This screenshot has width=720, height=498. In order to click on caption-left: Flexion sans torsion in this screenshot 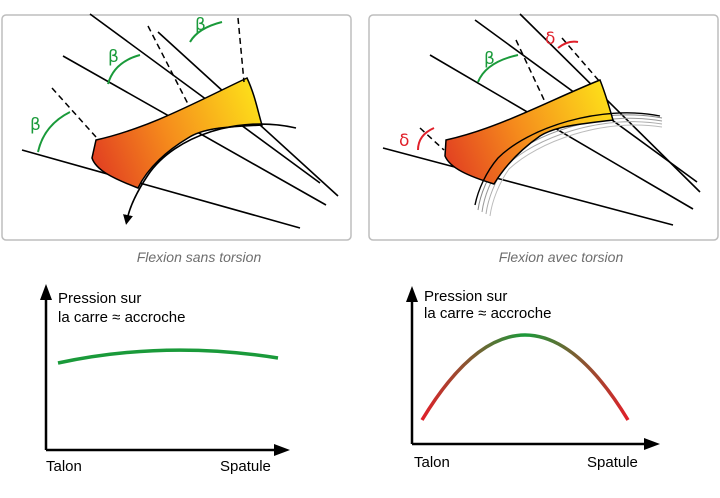, I will do `click(199, 257)`.